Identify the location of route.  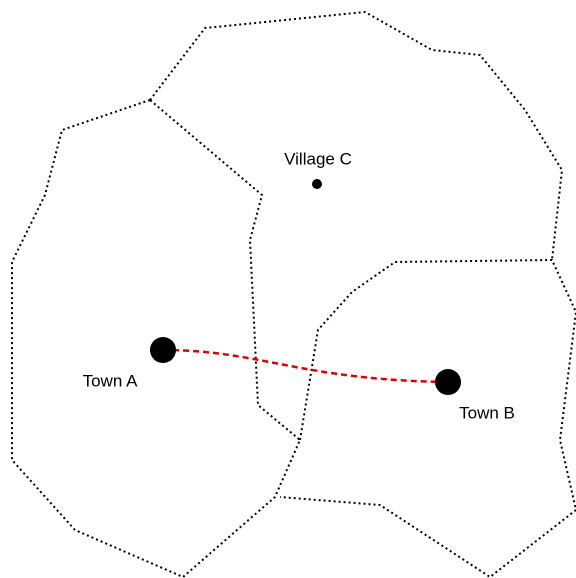
(305, 366).